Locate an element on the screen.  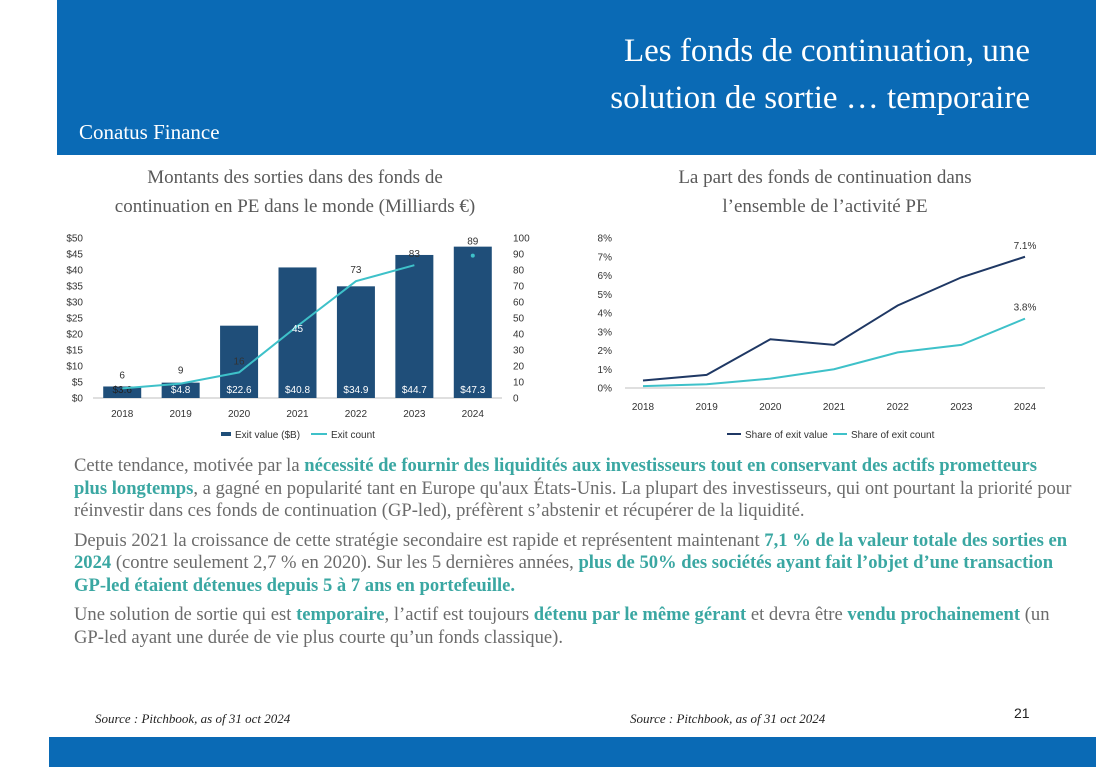
right-axis-tick-label: 50 is located at coordinates (519, 319).